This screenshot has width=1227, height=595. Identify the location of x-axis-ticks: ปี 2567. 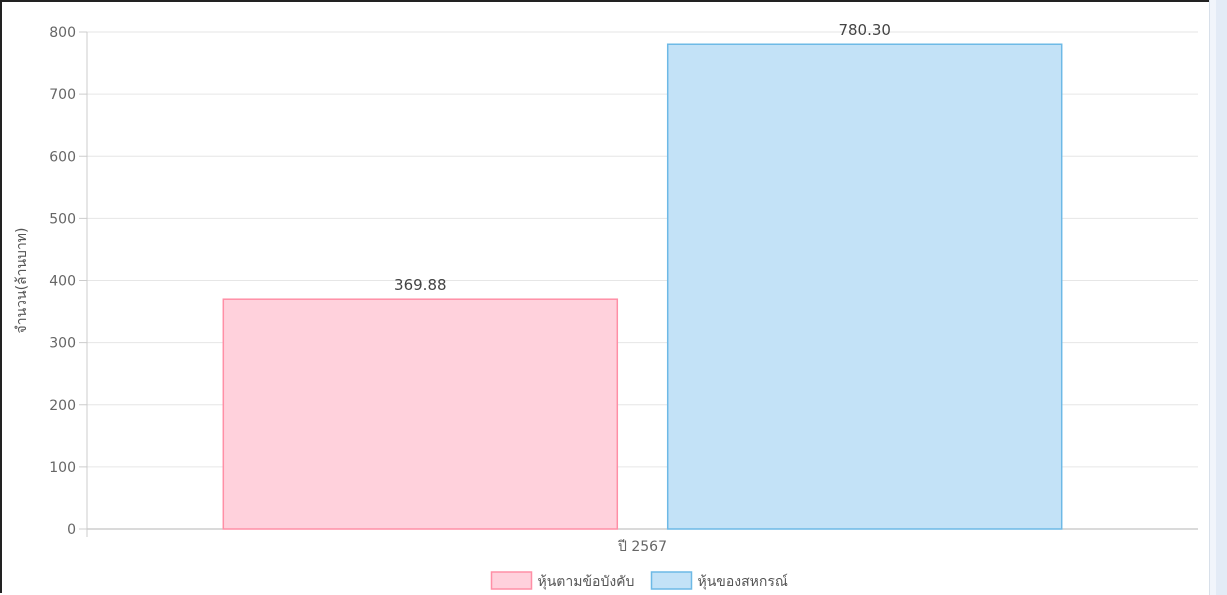
(642, 547).